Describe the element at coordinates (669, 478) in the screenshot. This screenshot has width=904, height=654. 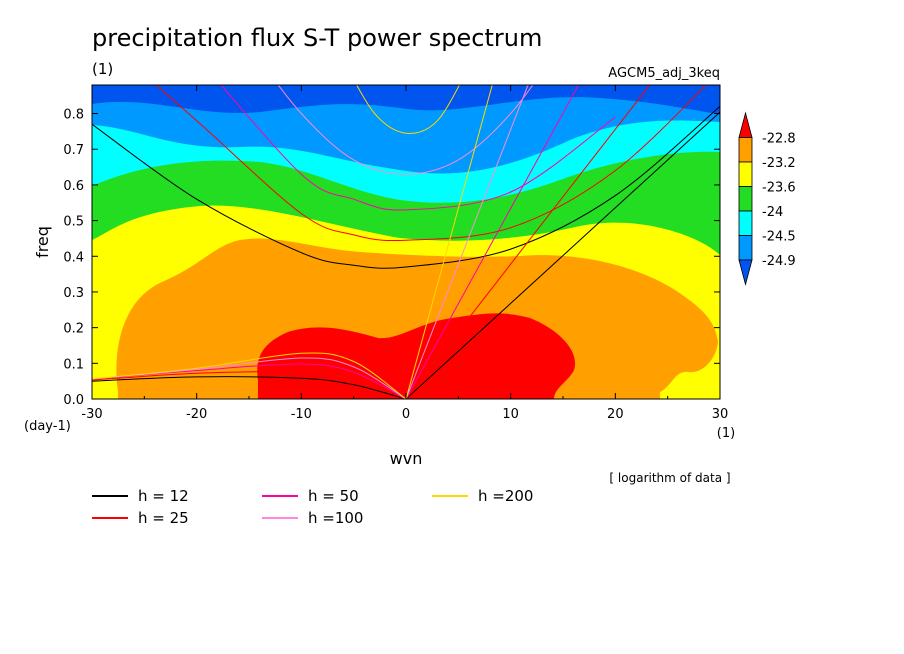
I see `data-note: [ logarithm of data ]` at that location.